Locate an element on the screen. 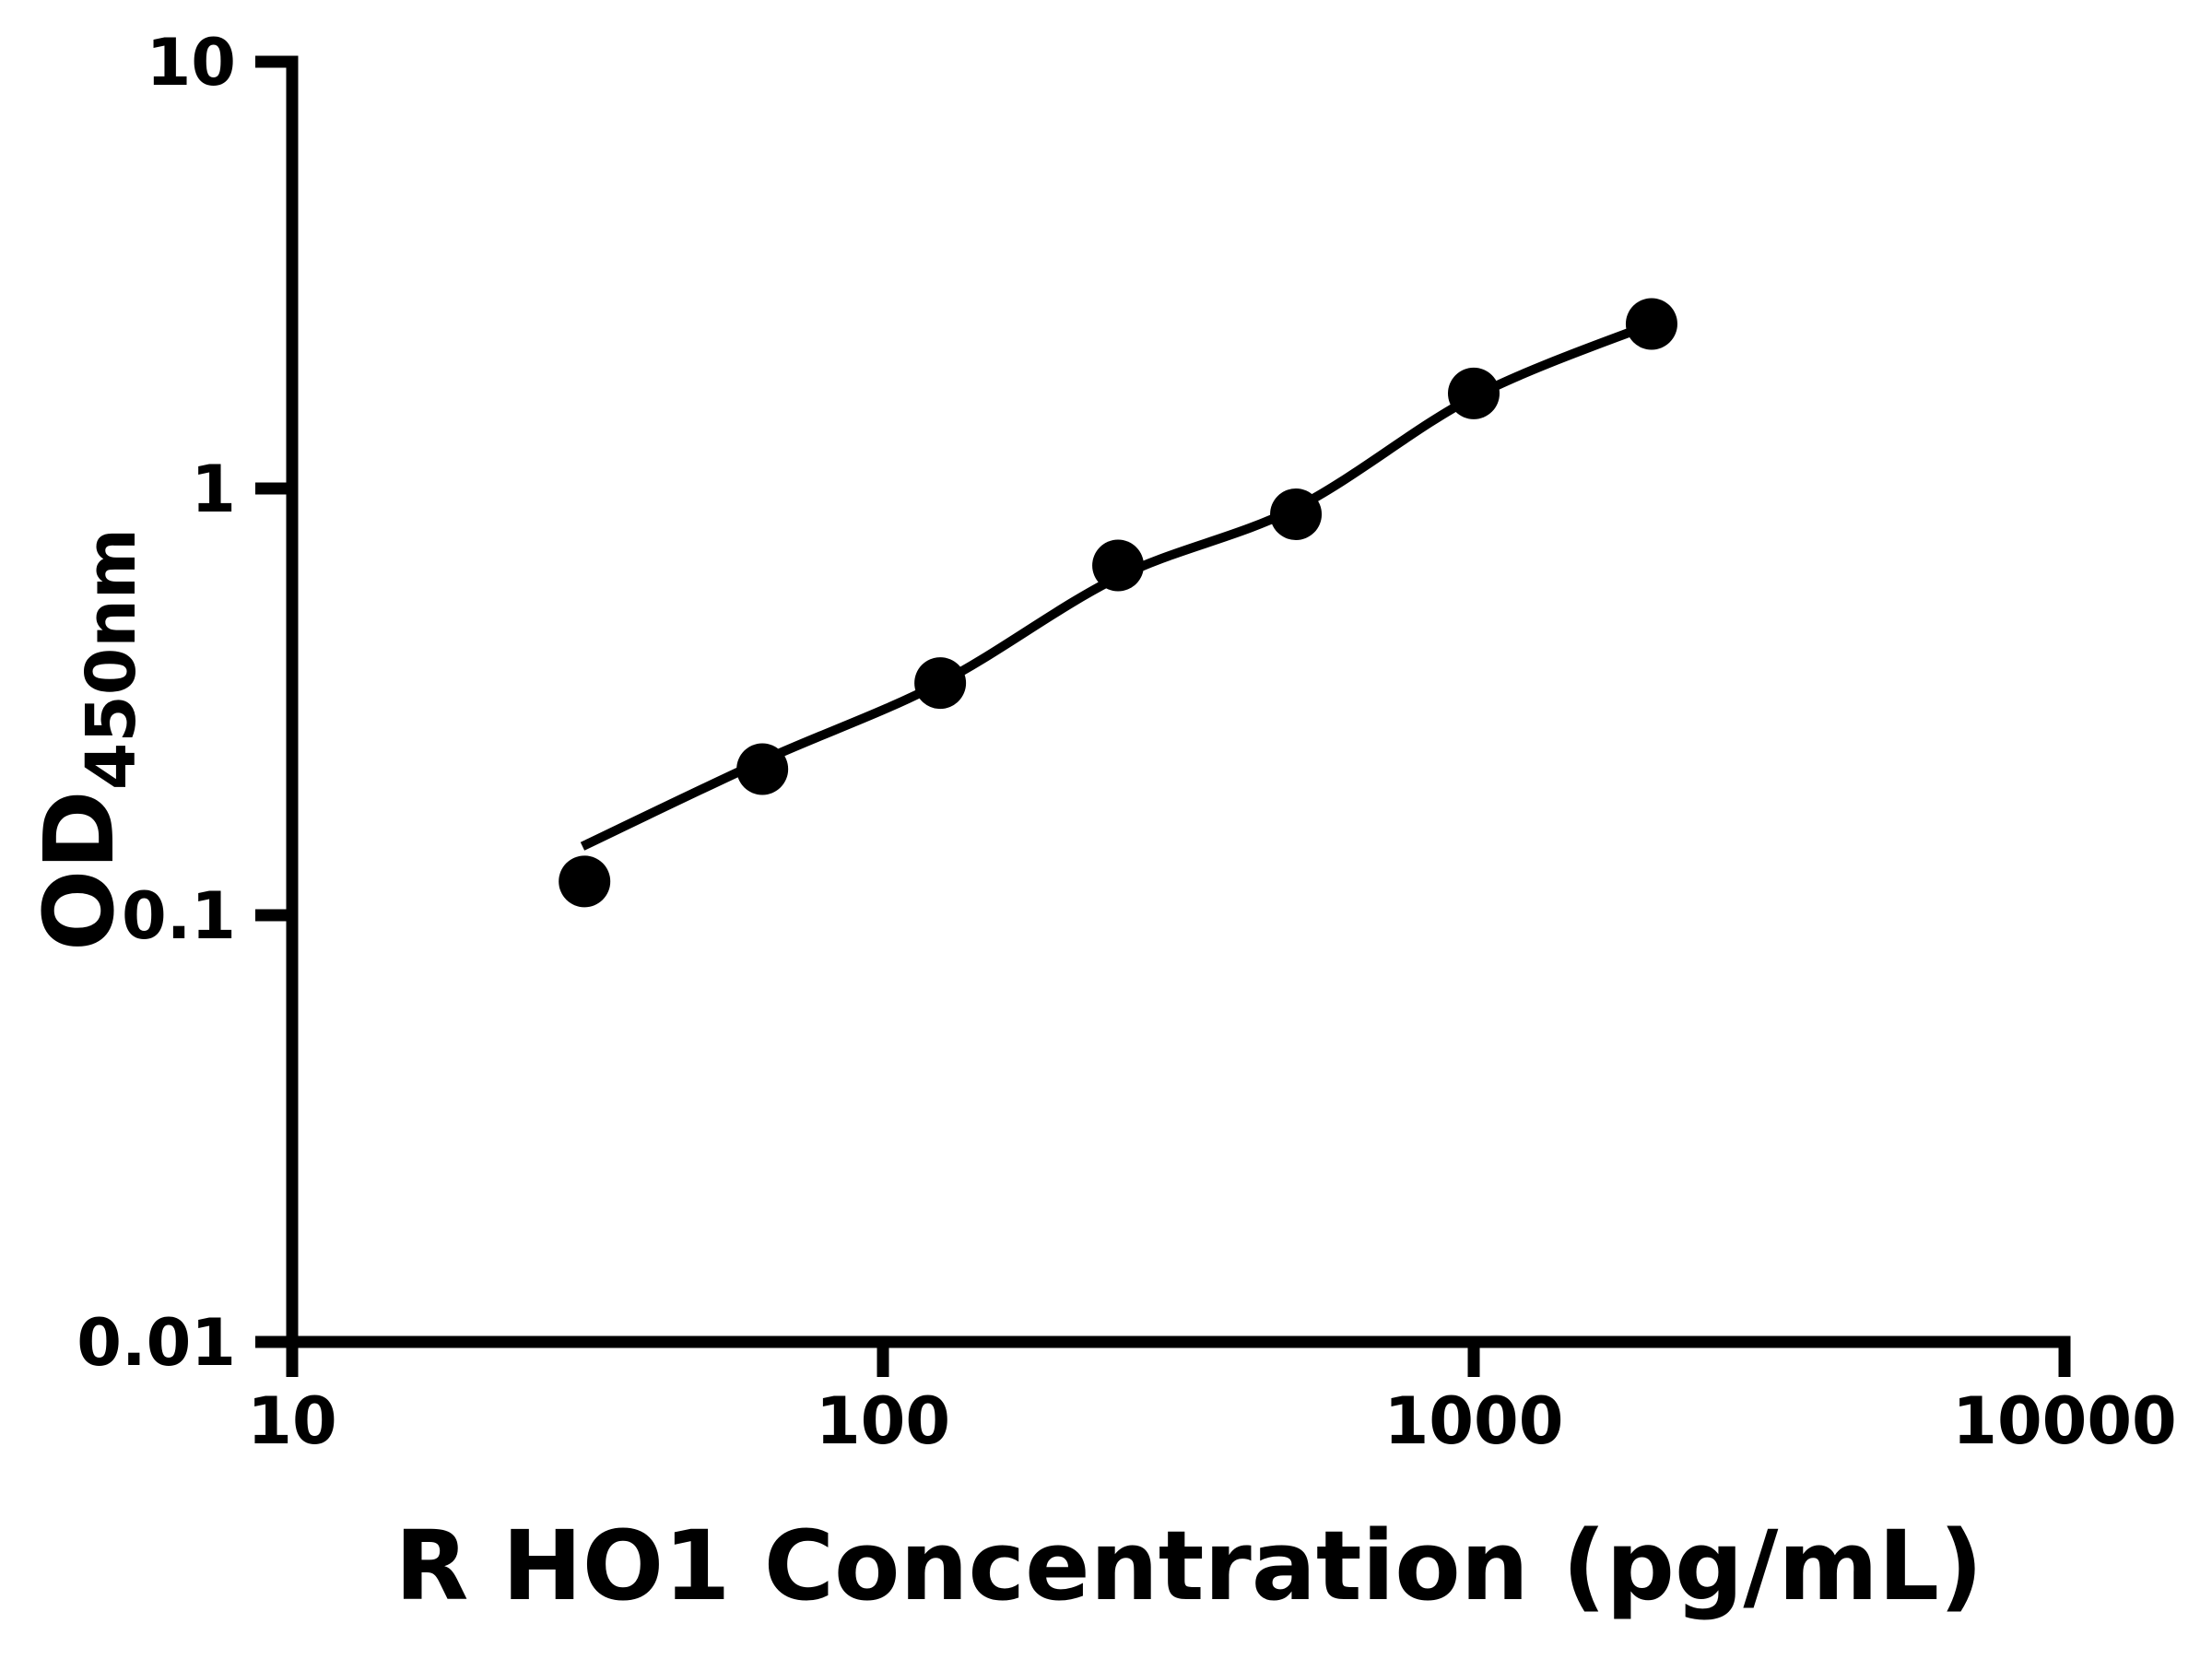 The width and height of the screenshot is (2212, 1659). x-axis-title: R HO1 Concentration (pg/mL) is located at coordinates (1188, 1566).